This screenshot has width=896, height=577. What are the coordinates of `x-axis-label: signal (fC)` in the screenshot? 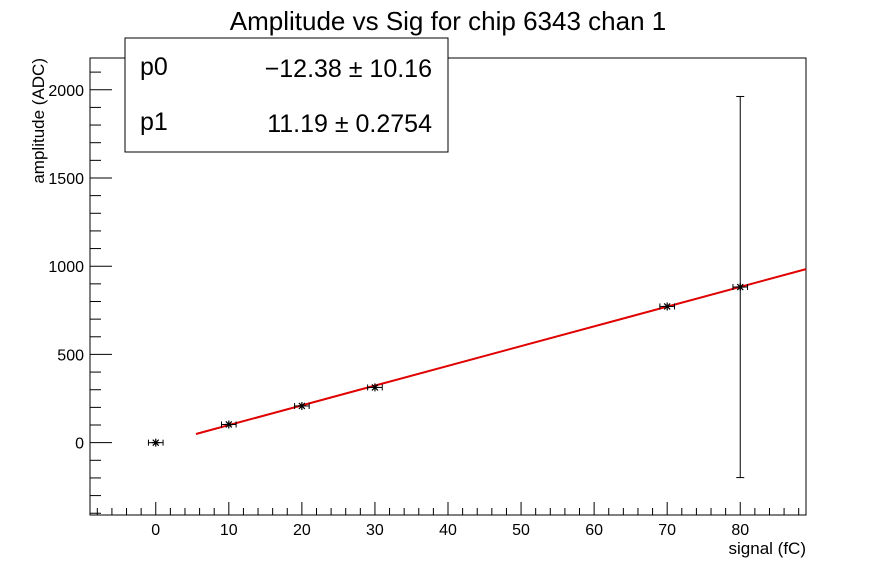 It's located at (767, 548).